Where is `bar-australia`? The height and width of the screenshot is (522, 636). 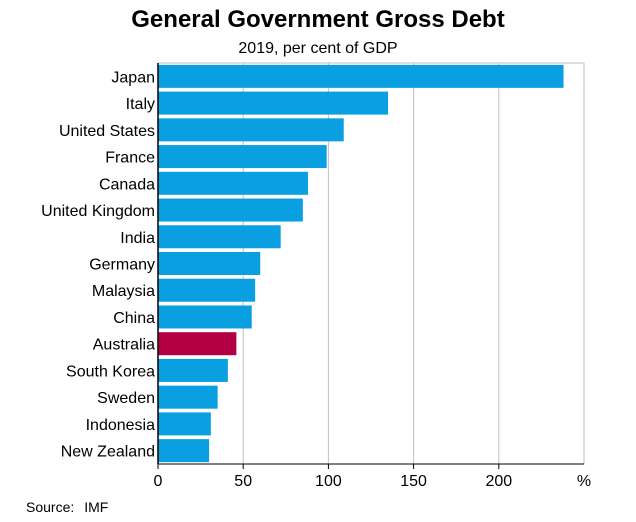 bar-australia is located at coordinates (197, 344).